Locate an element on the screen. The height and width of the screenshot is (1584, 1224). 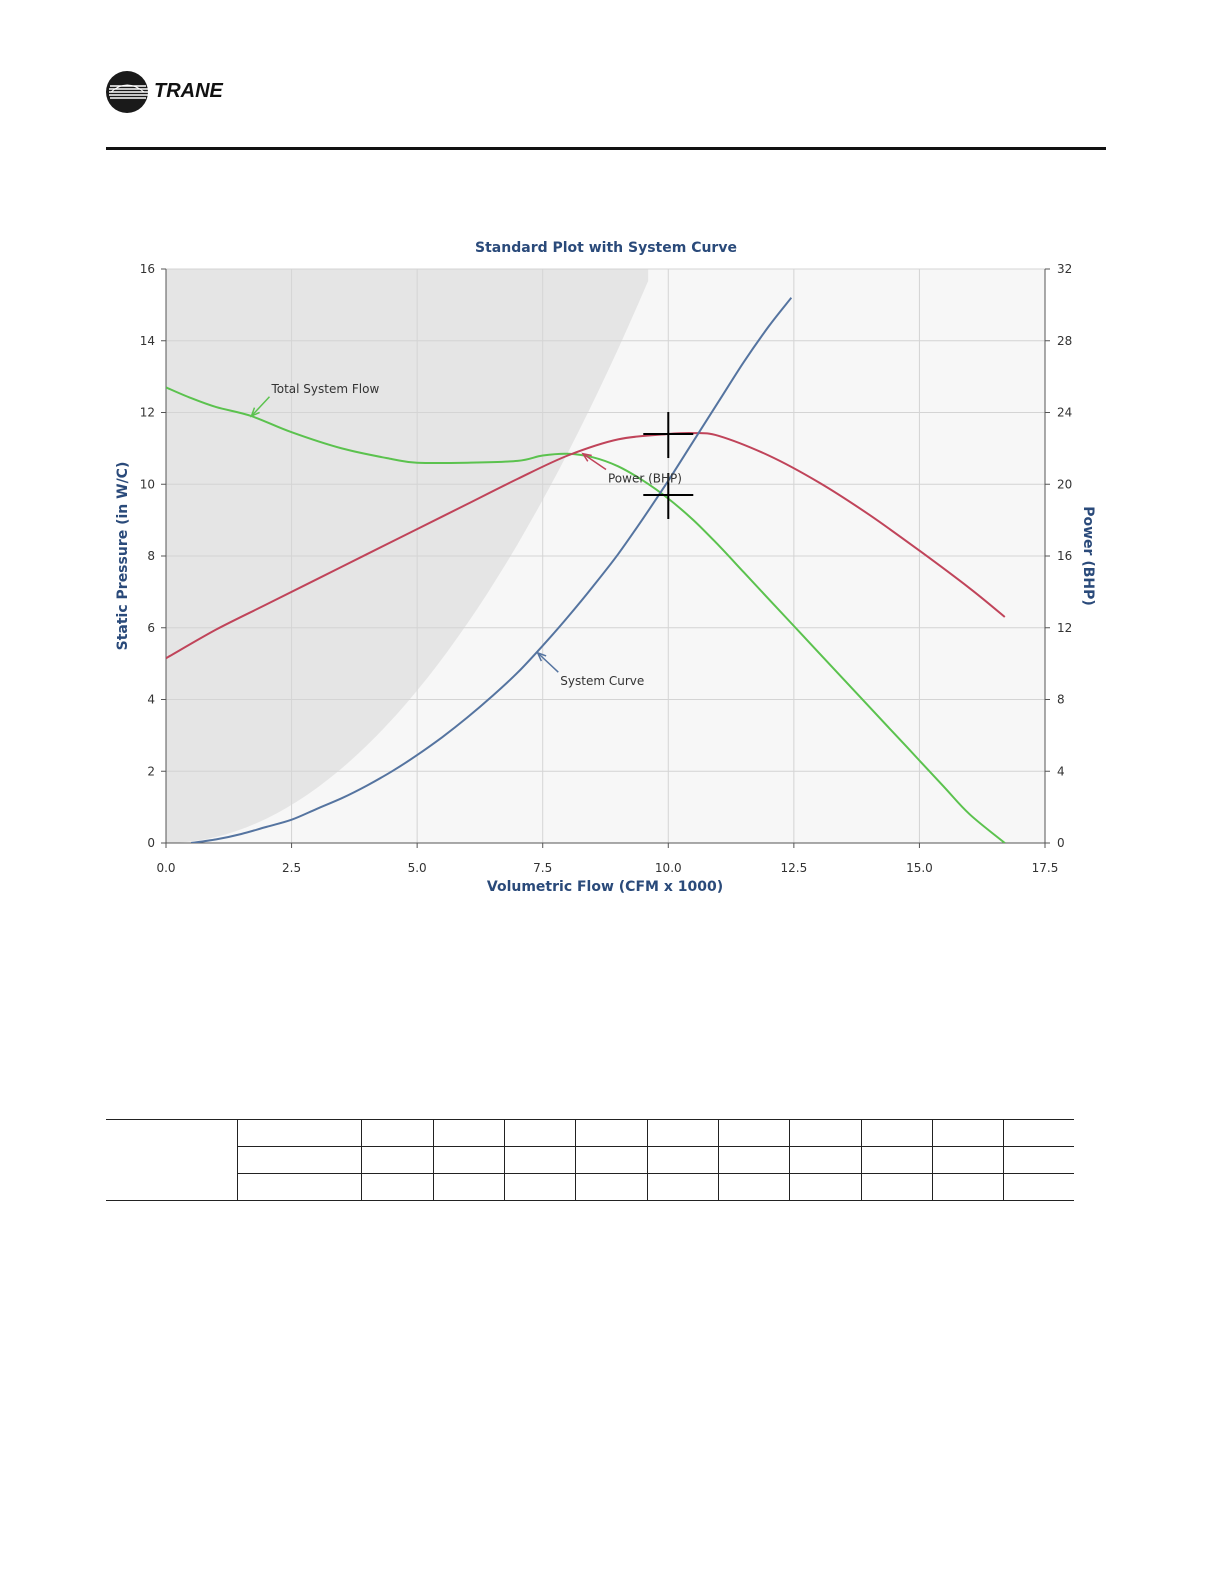
y-right-tick-label: 12 is located at coordinates (1064, 628).